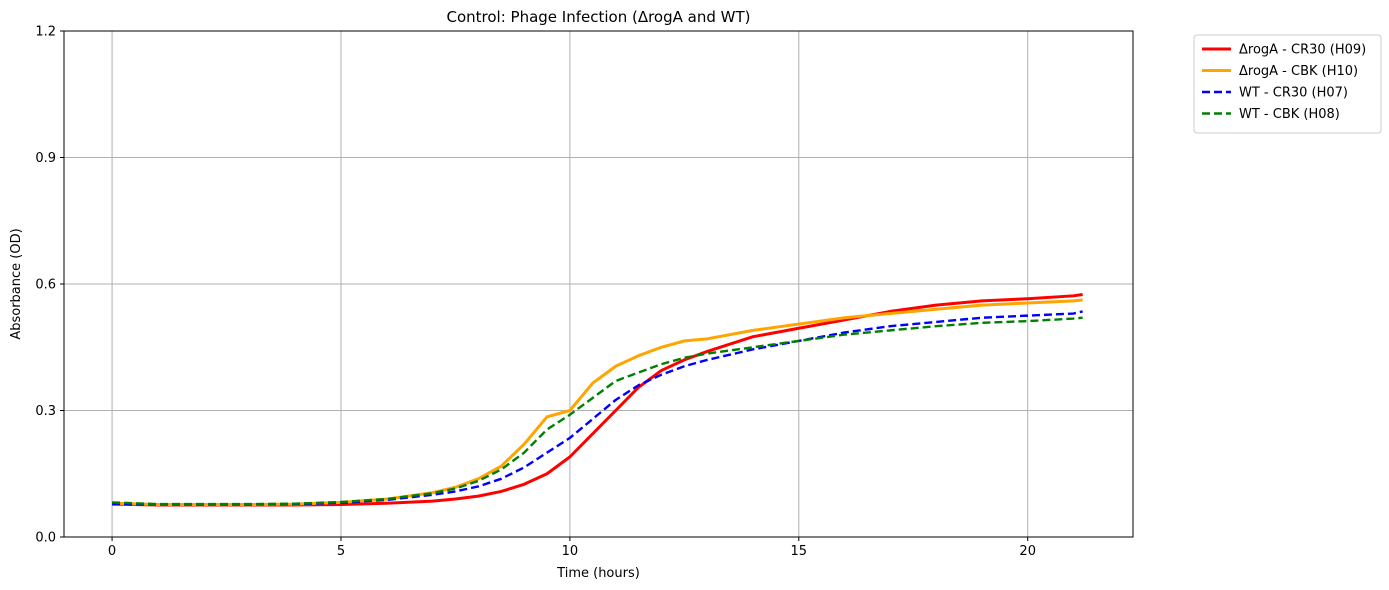 The height and width of the screenshot is (590, 1389). What do you see at coordinates (1293, 93) in the screenshot?
I see `legend-label: WT - CR30 (H07)` at bounding box center [1293, 93].